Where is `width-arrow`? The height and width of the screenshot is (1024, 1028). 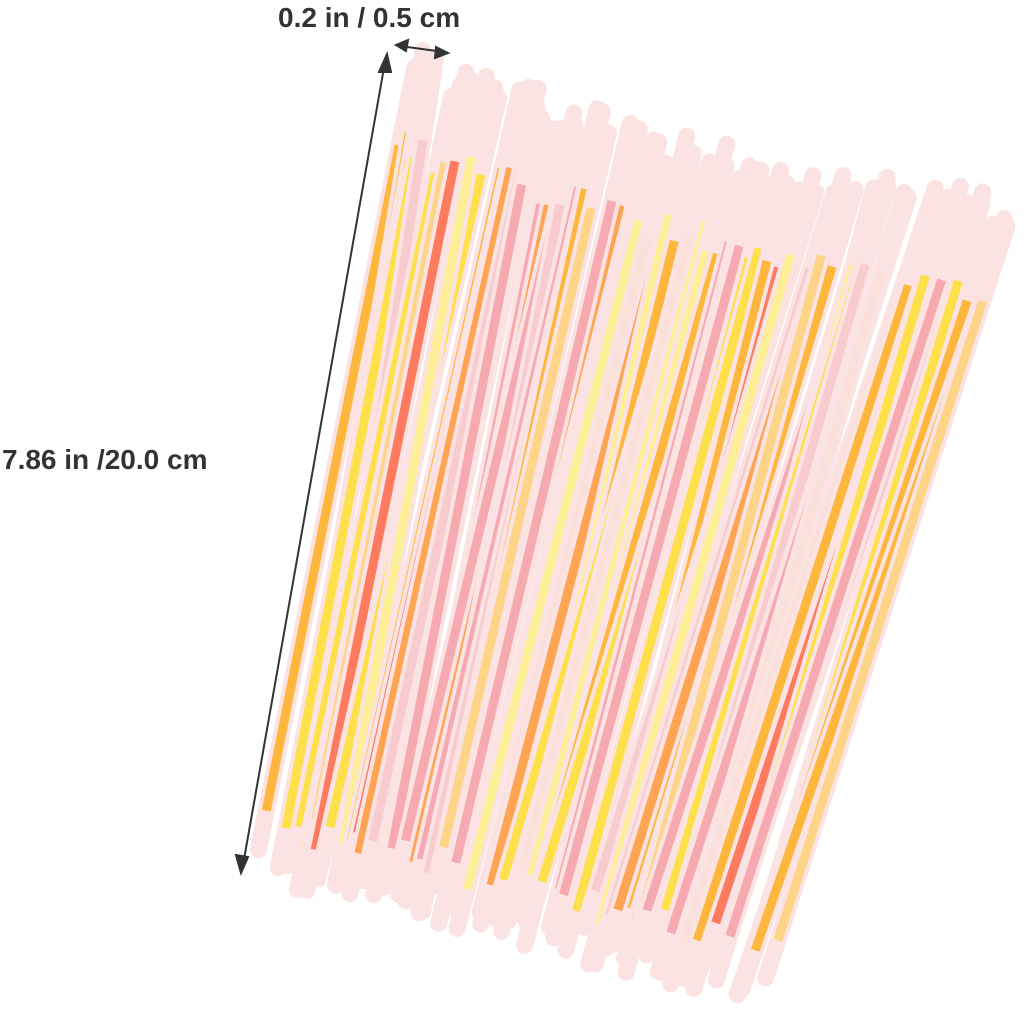 width-arrow is located at coordinates (422, 49).